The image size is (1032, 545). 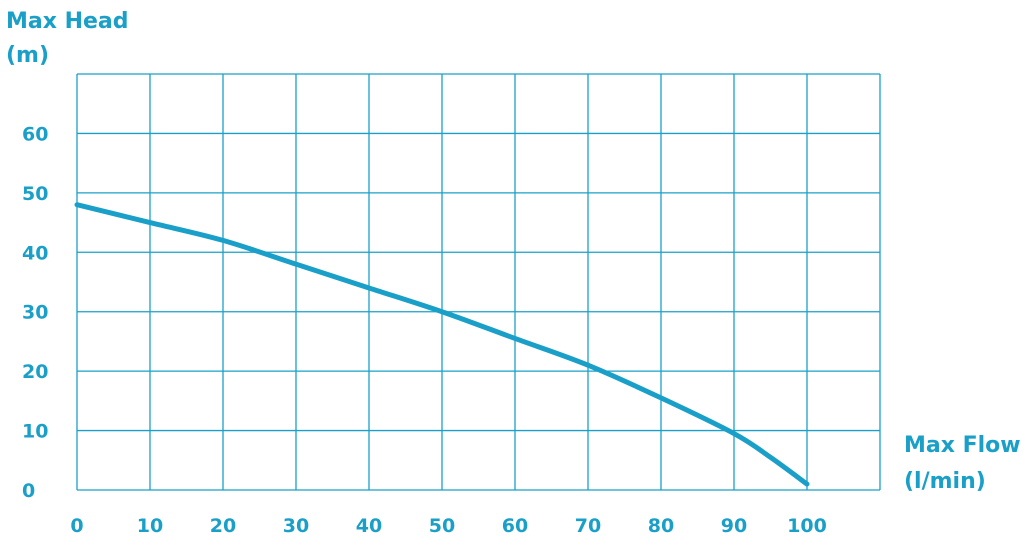 I want to click on x-tick-label: 100, so click(x=807, y=526).